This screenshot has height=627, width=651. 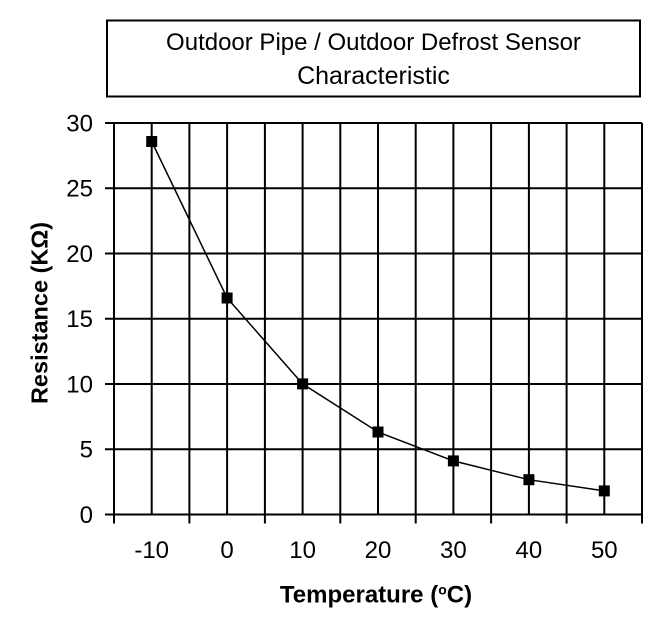 I want to click on svg-text: Resistance (KΩ), so click(x=40, y=313).